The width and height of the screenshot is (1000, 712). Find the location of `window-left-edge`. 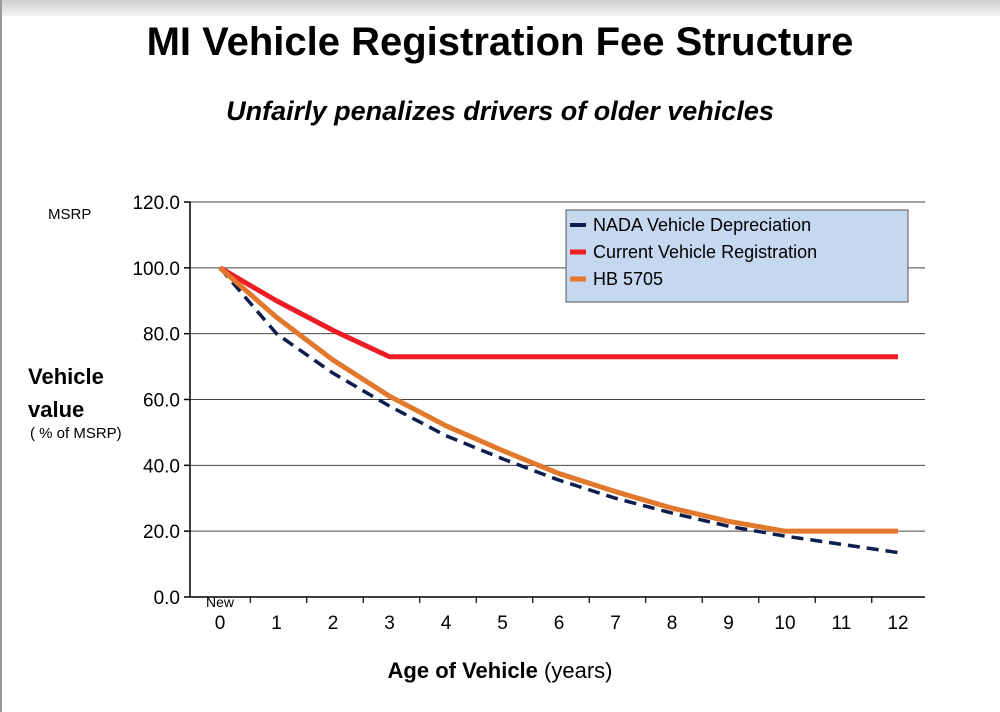

window-left-edge is located at coordinates (1, 356).